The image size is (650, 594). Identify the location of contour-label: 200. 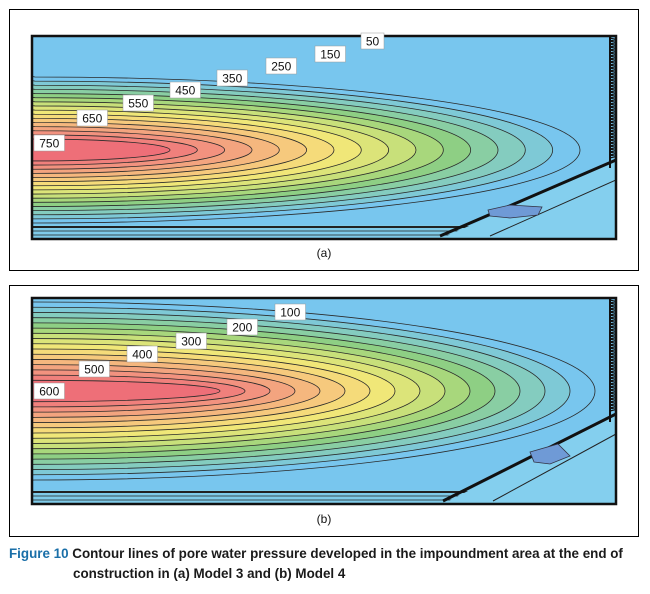
(242, 327).